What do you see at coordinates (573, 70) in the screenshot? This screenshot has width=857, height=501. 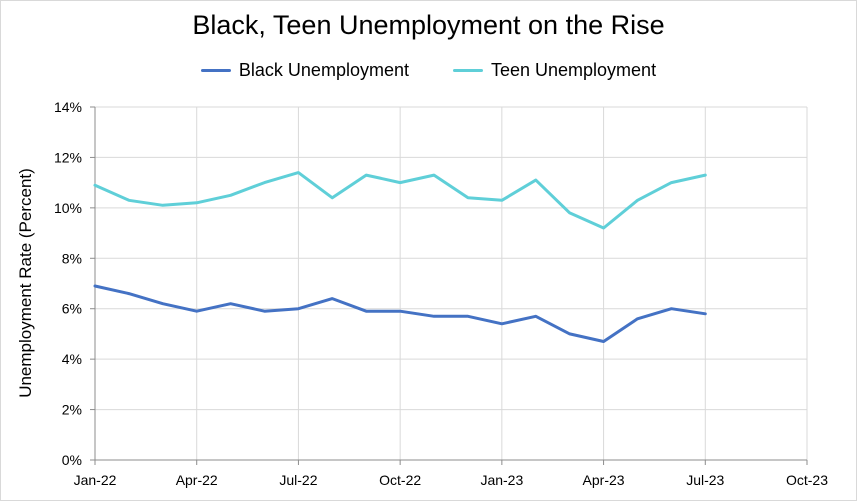 I see `legend-label-teen: Teen Unemployment` at bounding box center [573, 70].